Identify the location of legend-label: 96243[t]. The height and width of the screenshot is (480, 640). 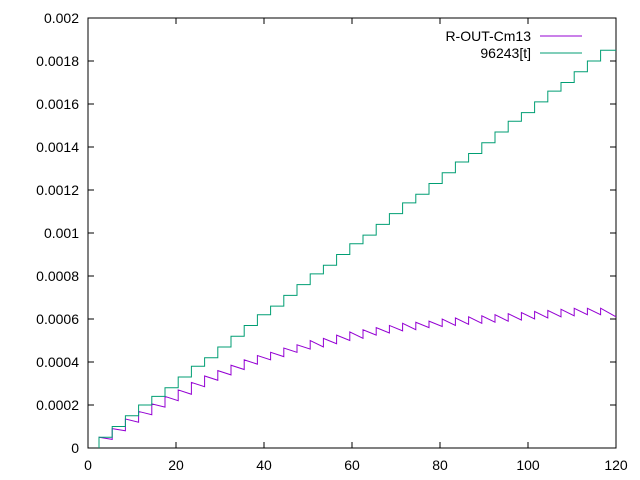
(505, 53).